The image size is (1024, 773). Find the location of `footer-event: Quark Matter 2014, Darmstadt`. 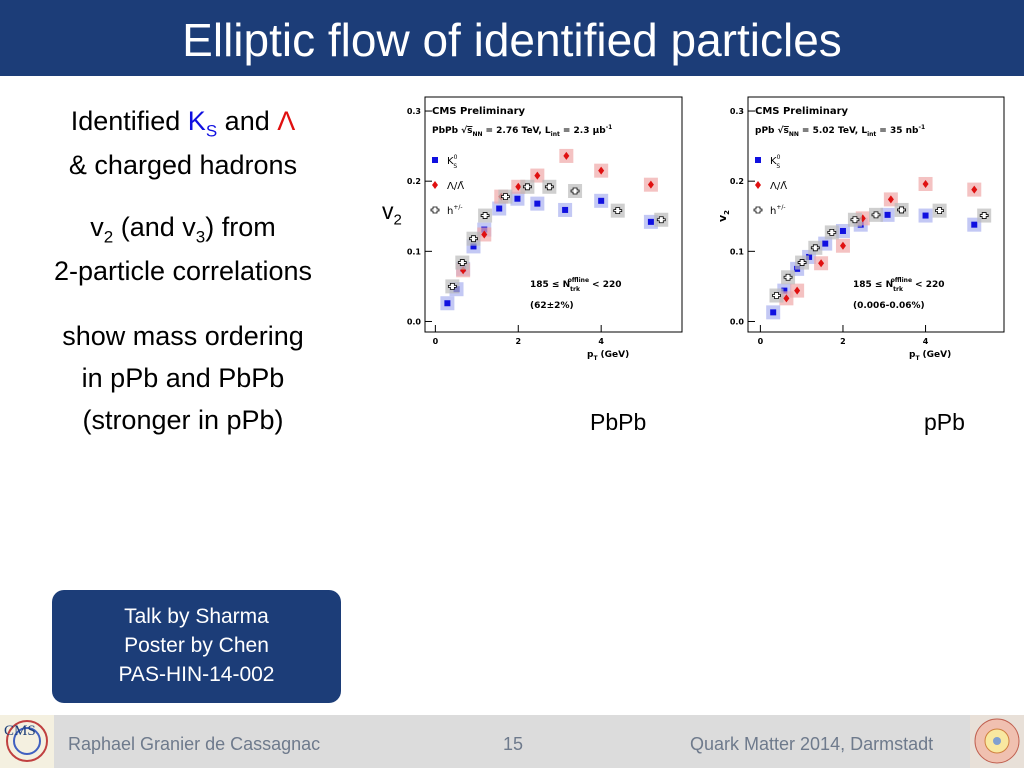

footer-event: Quark Matter 2014, Darmstadt is located at coordinates (812, 744).